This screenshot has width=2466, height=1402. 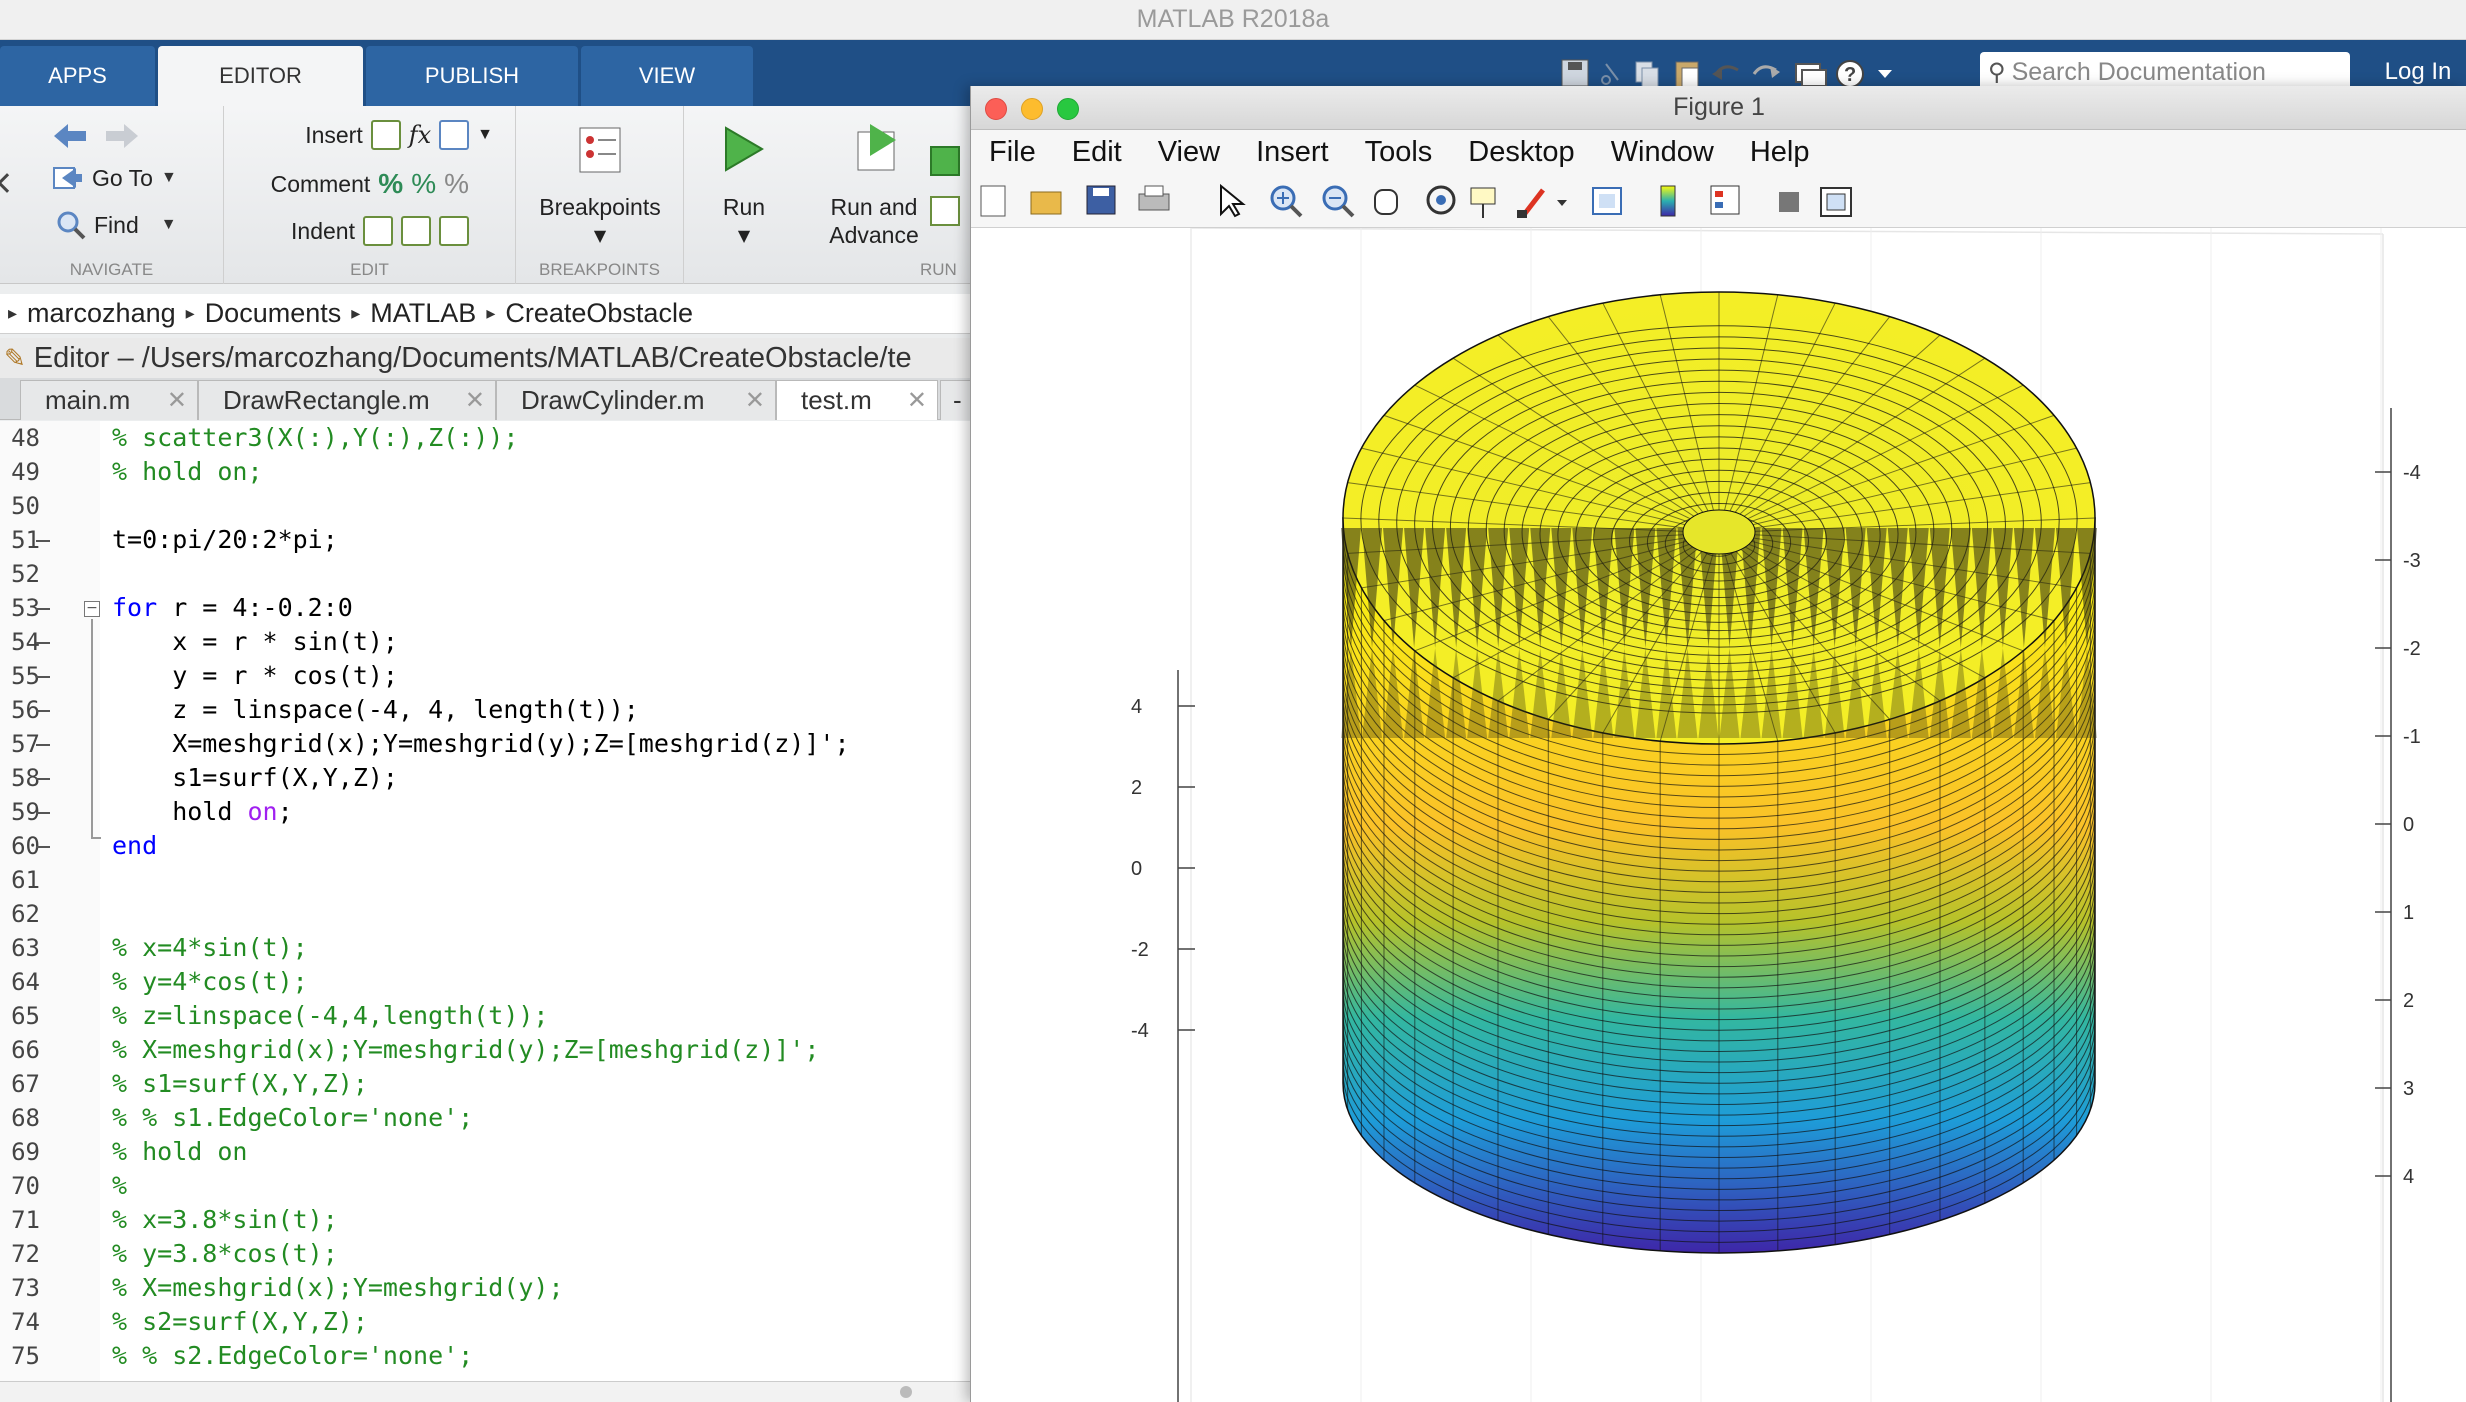 I want to click on legend-icon, so click(x=1725, y=200).